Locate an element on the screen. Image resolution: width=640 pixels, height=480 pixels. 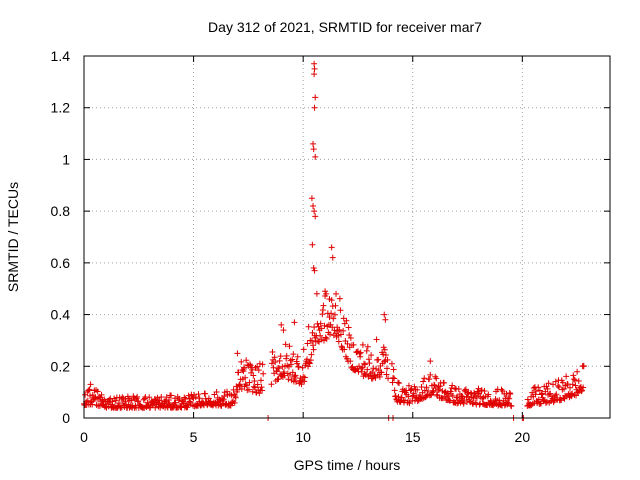
x-tick-label: 10 is located at coordinates (303, 437).